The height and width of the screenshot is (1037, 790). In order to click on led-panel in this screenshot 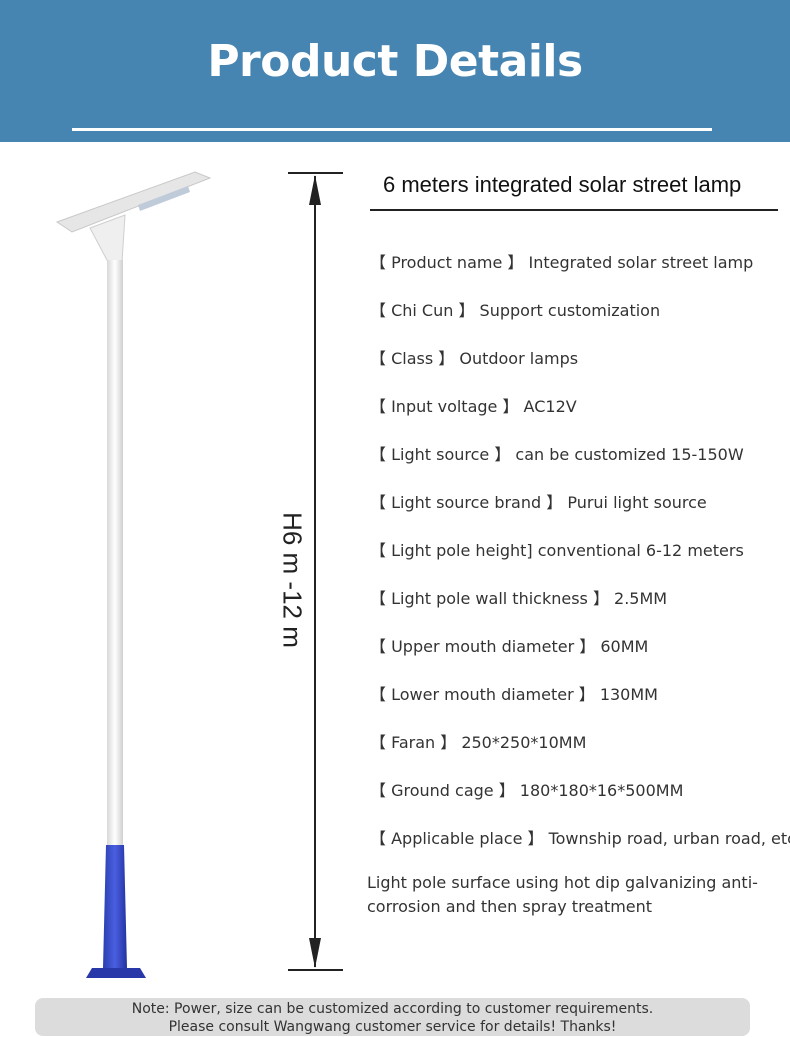, I will do `click(164, 198)`.